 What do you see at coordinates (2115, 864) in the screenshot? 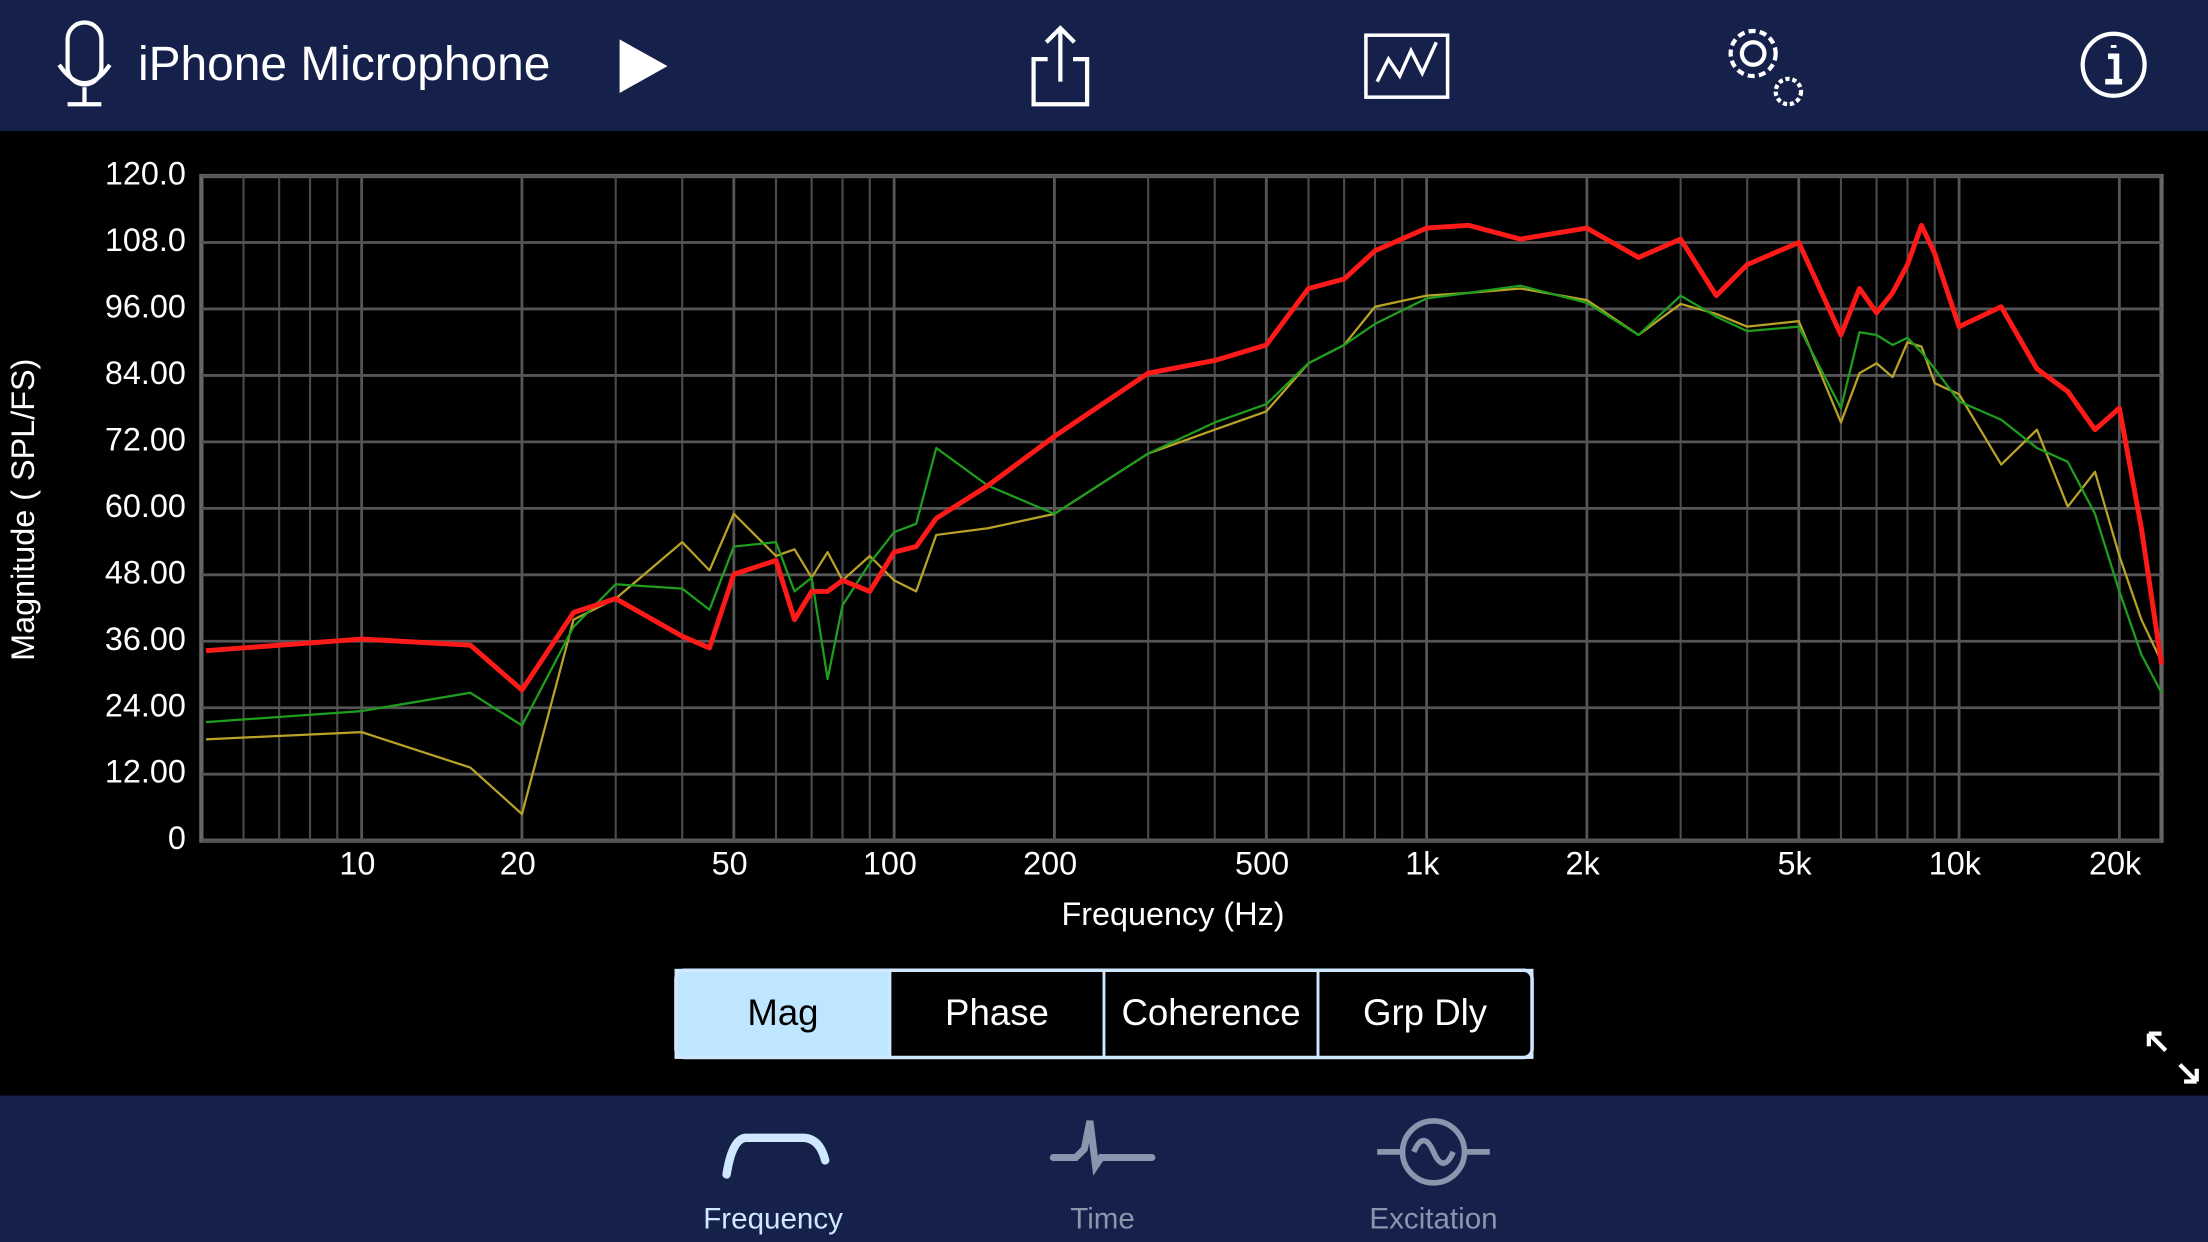
I see `x-tick-label: 20k` at bounding box center [2115, 864].